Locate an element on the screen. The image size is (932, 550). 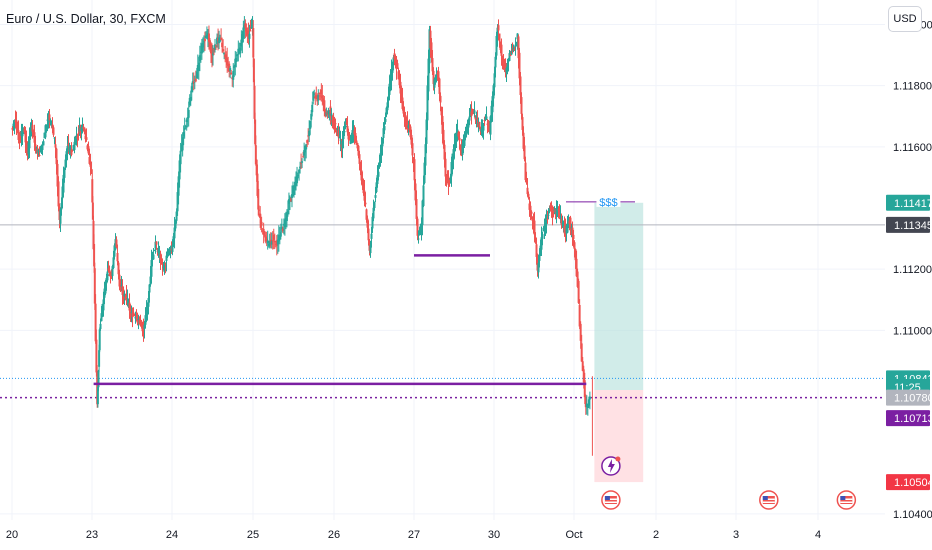
y-tick-label: 1.11200 is located at coordinates (912, 270).